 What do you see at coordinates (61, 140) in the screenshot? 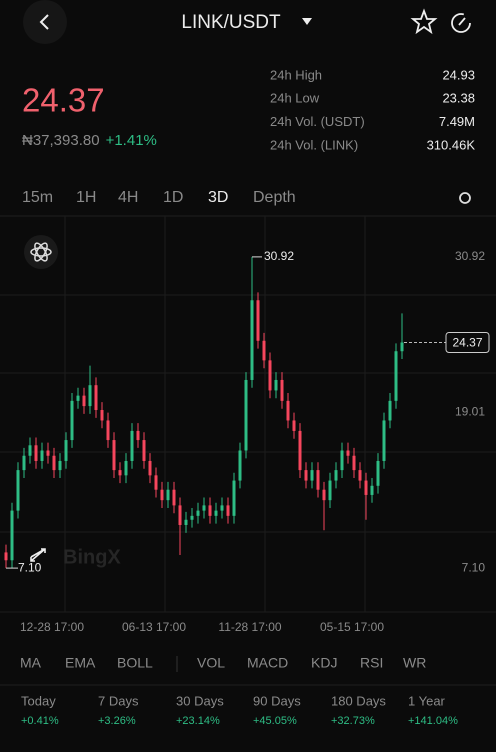
I see `fiat-price: ₦37,393.80` at bounding box center [61, 140].